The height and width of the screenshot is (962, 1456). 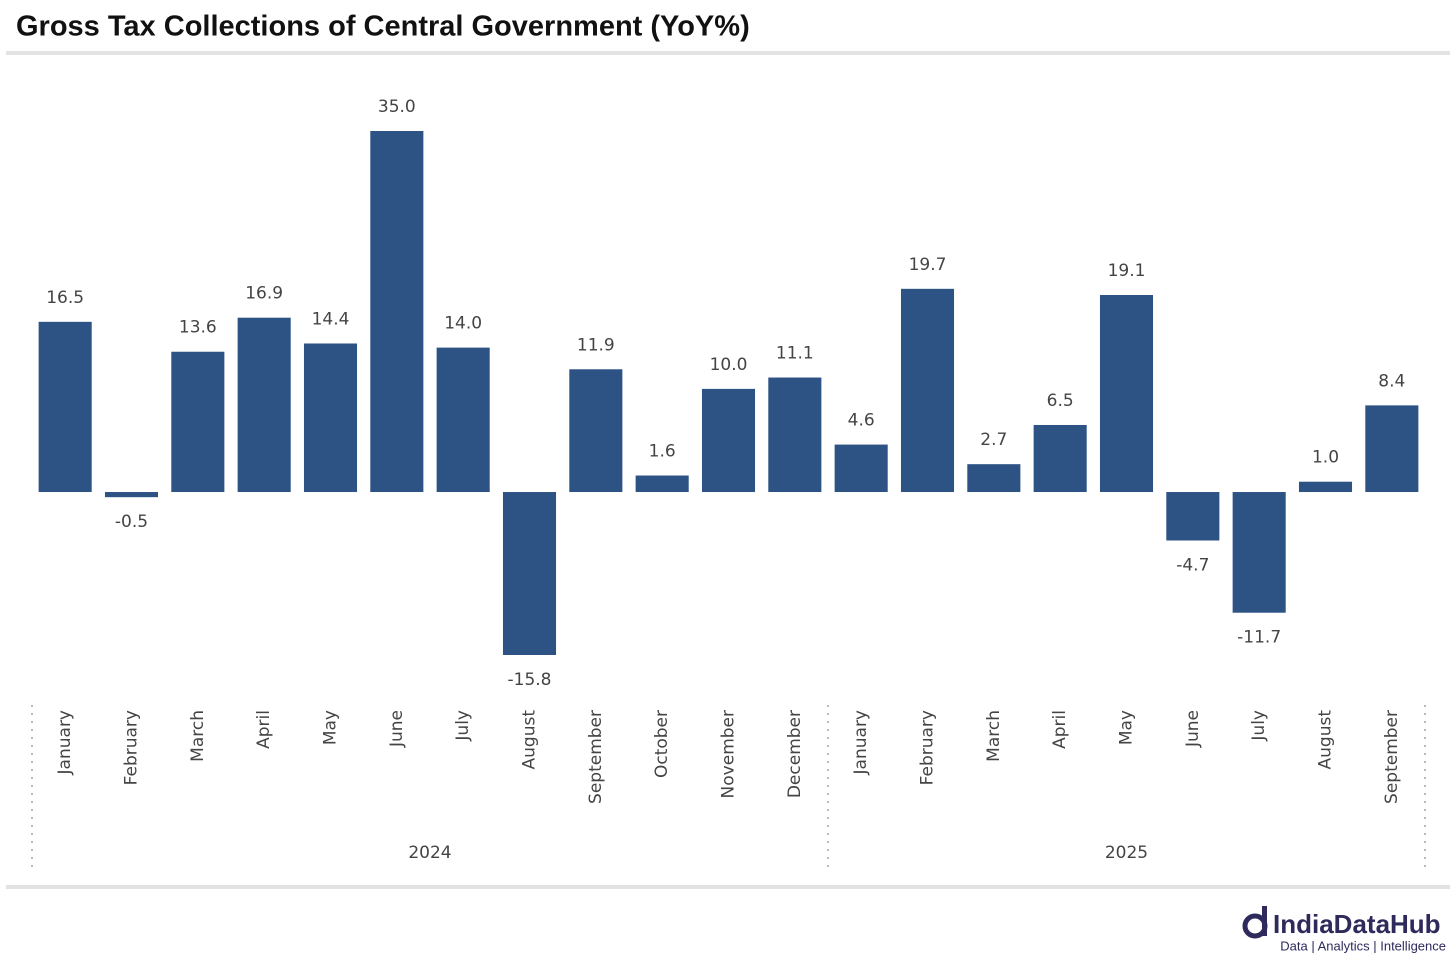 I want to click on logo-icon, so click(x=1264, y=921).